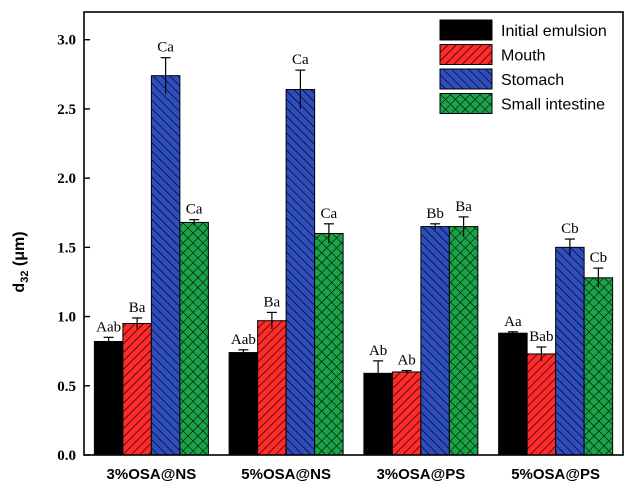 The height and width of the screenshot is (488, 633). Describe the element at coordinates (243, 340) in the screenshot. I see `data-label-1-0: Aab` at that location.